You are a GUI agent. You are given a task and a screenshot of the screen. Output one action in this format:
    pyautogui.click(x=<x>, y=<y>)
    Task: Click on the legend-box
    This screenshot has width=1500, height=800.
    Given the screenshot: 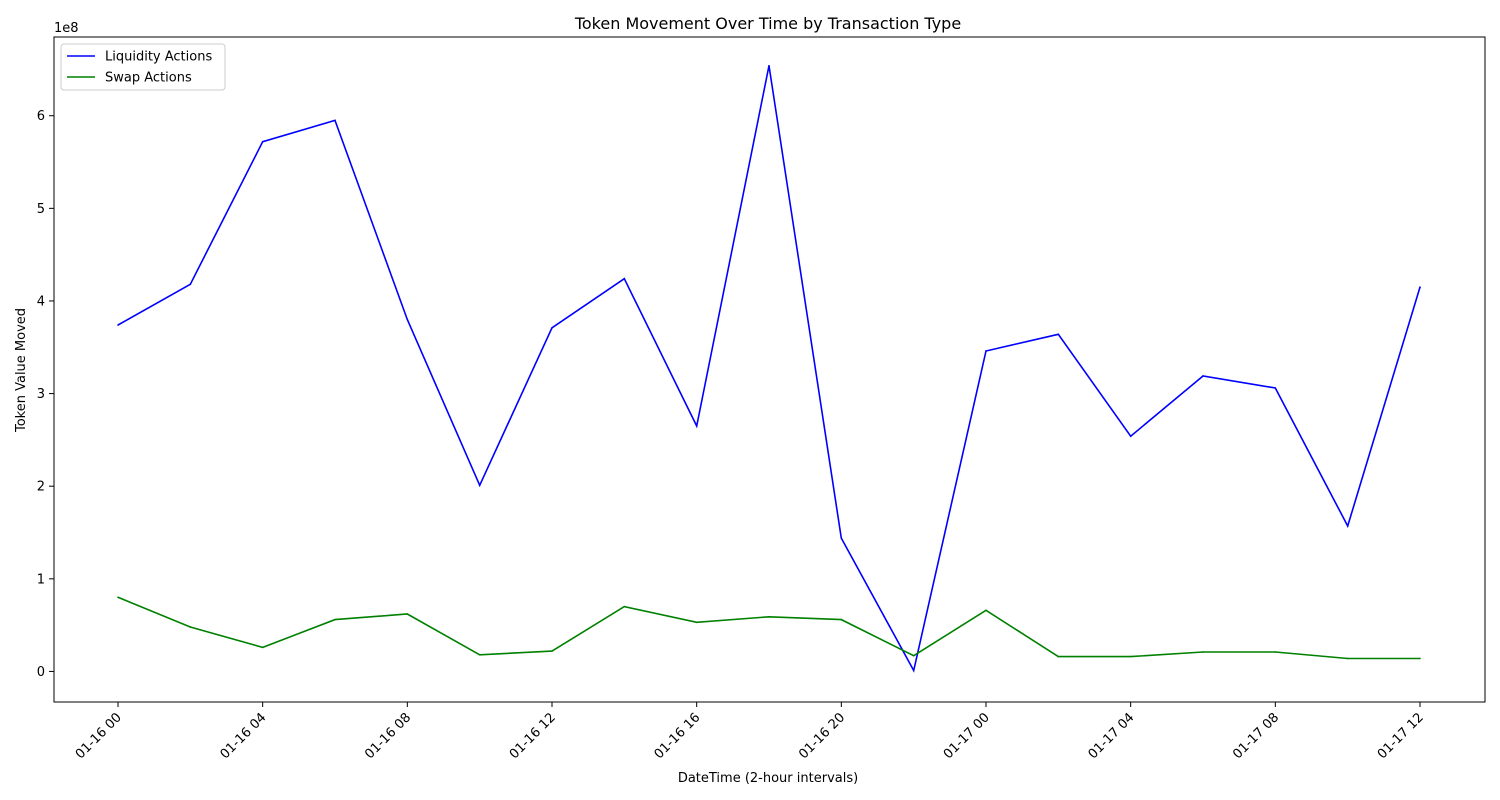 What is the action you would take?
    pyautogui.click(x=143, y=67)
    